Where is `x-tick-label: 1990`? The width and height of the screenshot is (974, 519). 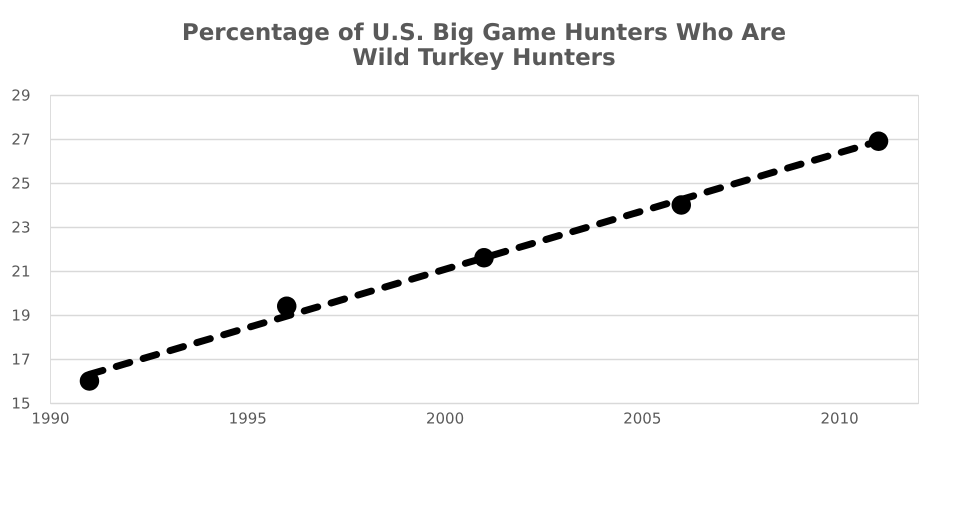
x-tick-label: 1990 is located at coordinates (50, 419).